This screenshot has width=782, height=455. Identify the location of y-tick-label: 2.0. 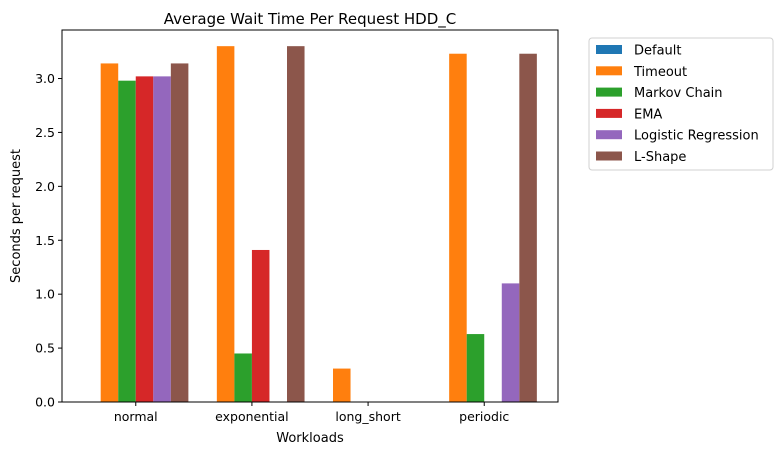
(45, 186).